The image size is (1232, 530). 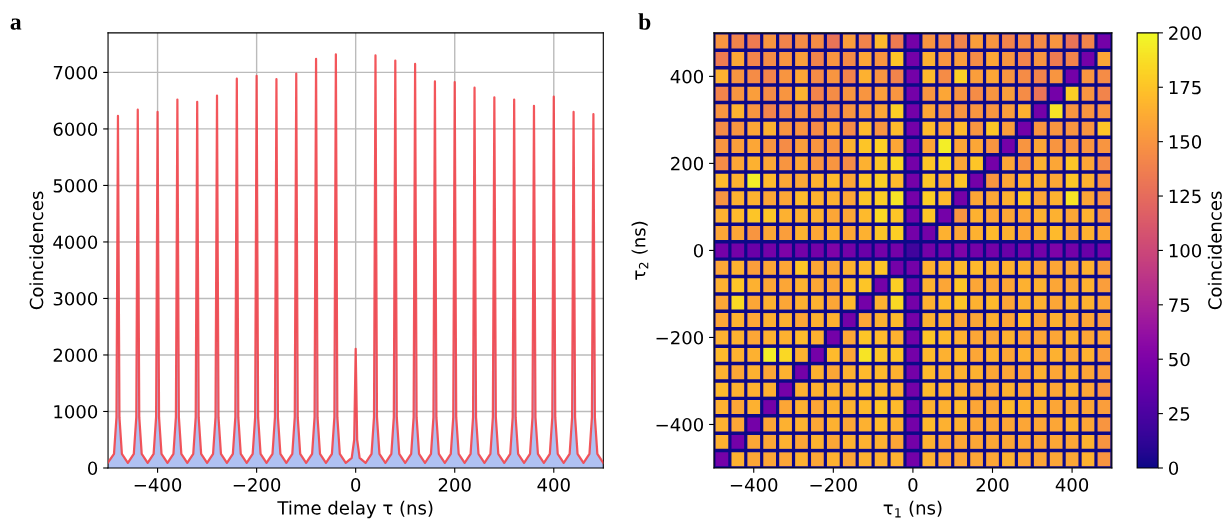 What do you see at coordinates (644, 21) in the screenshot?
I see `chart-title: b` at bounding box center [644, 21].